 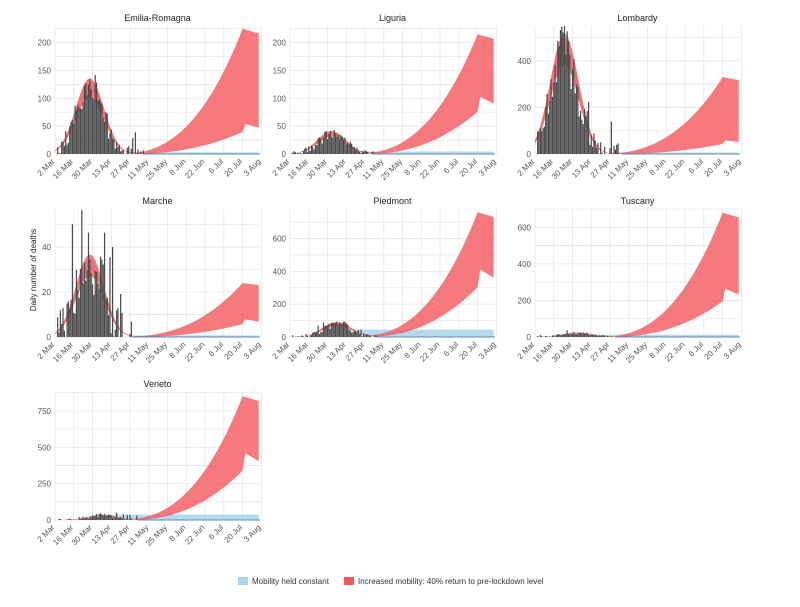 I want to click on panel-title: Marche, so click(x=157, y=201).